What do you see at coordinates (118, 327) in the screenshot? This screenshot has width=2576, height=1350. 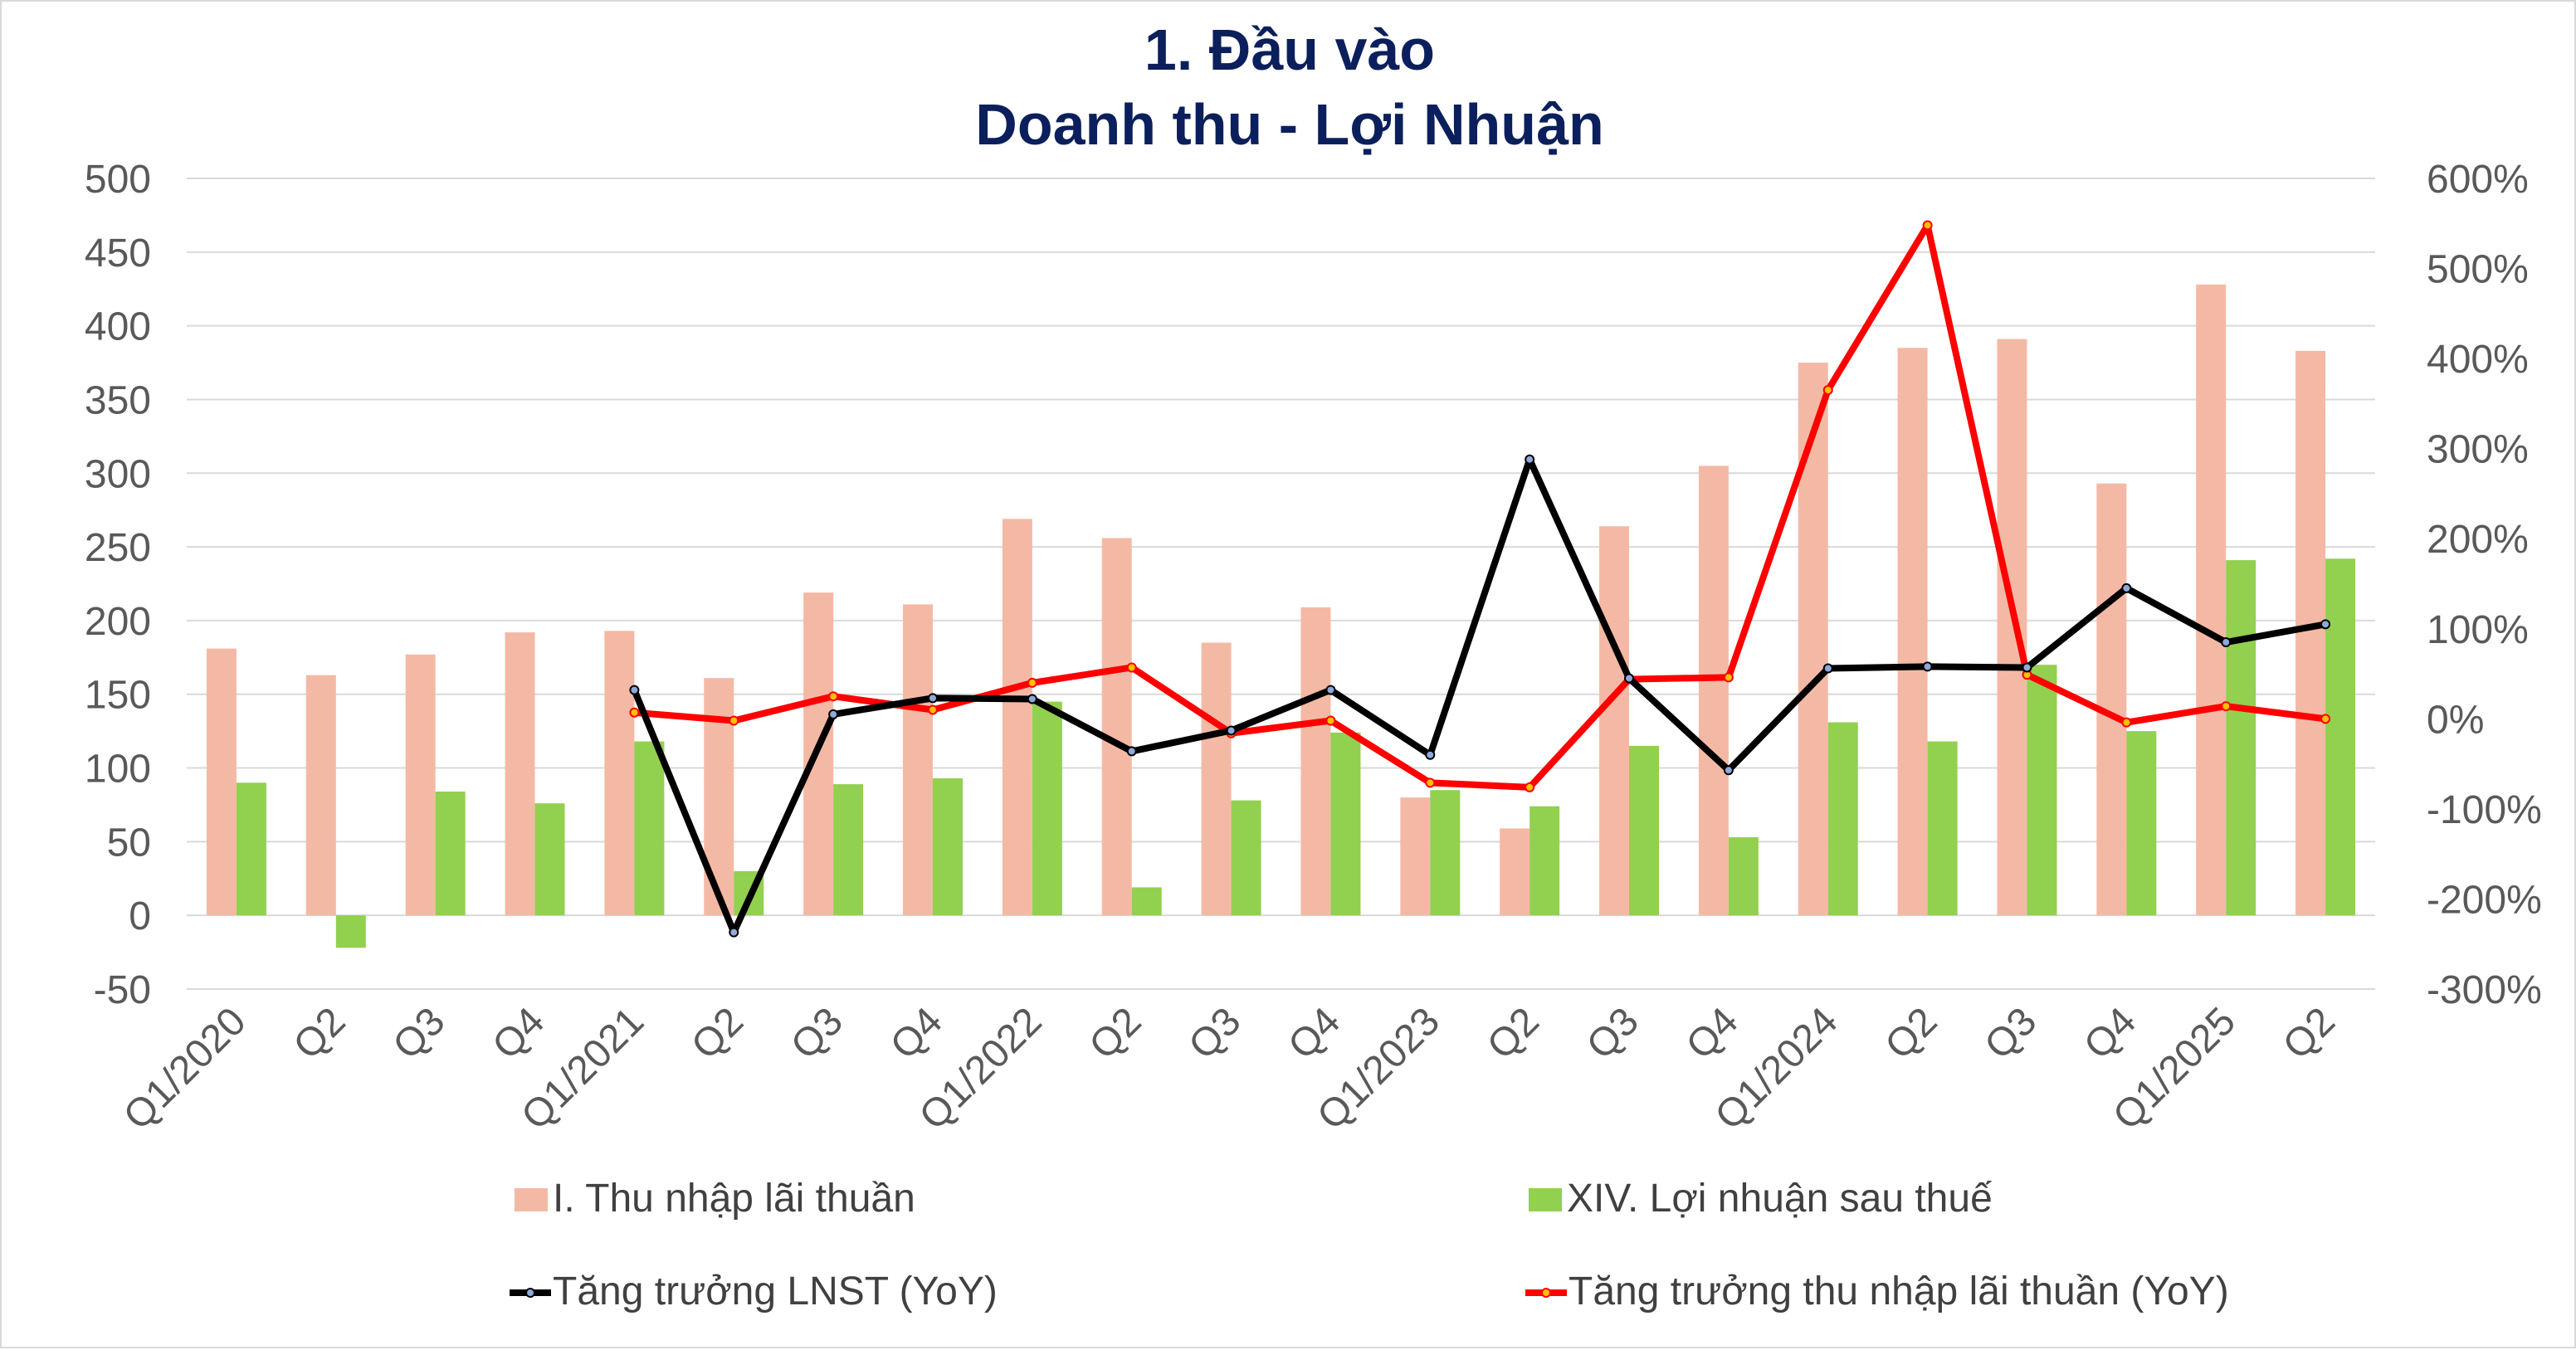 I see `y-left-tick-label: 400` at bounding box center [118, 327].